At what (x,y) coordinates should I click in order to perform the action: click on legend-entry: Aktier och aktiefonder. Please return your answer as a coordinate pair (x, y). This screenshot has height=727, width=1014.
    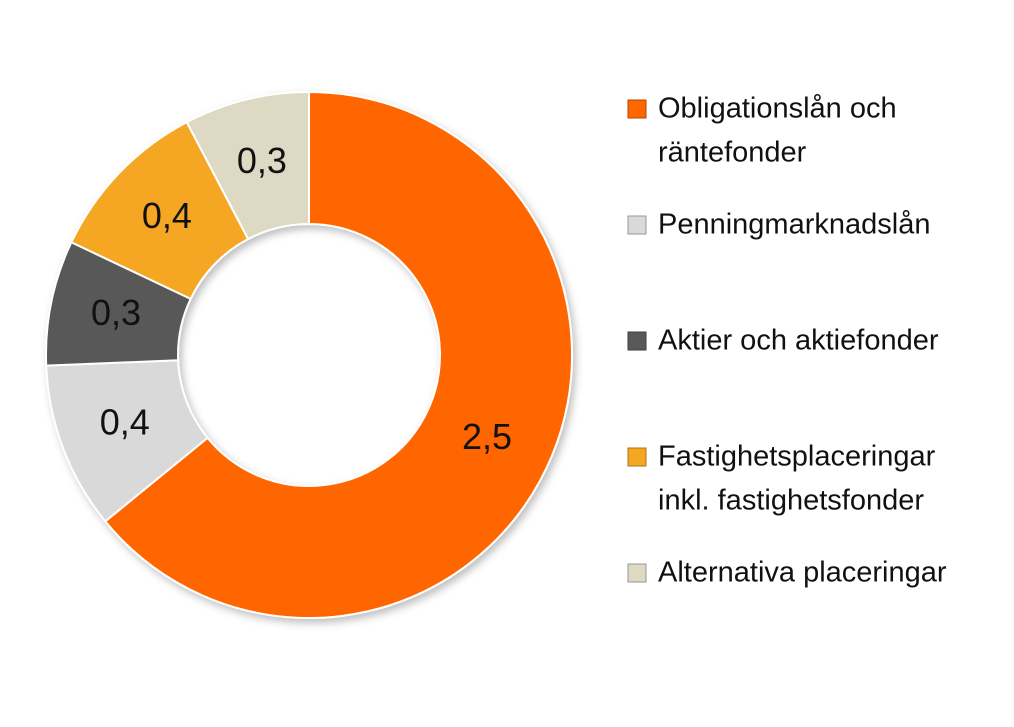
    Looking at the image, I should click on (783, 341).